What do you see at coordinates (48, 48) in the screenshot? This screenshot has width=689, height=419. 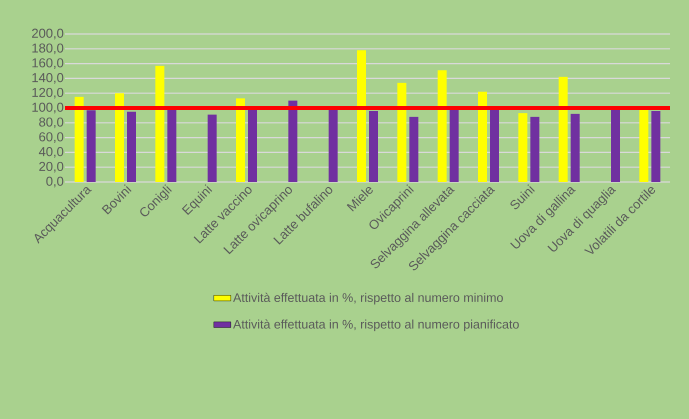 I see `y-tick-label: 180,0` at bounding box center [48, 48].